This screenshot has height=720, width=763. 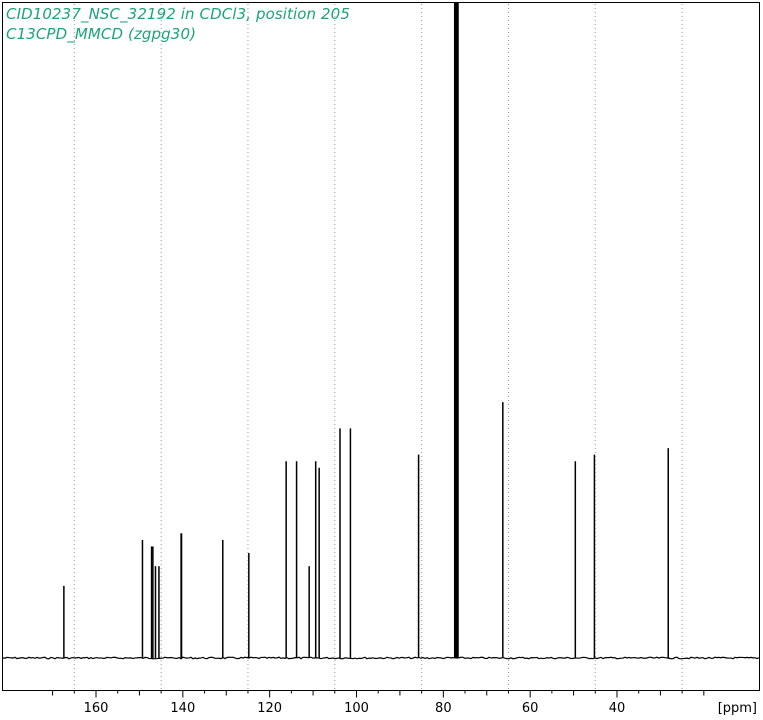 I want to click on x-tick-label: 120, so click(x=269, y=708).